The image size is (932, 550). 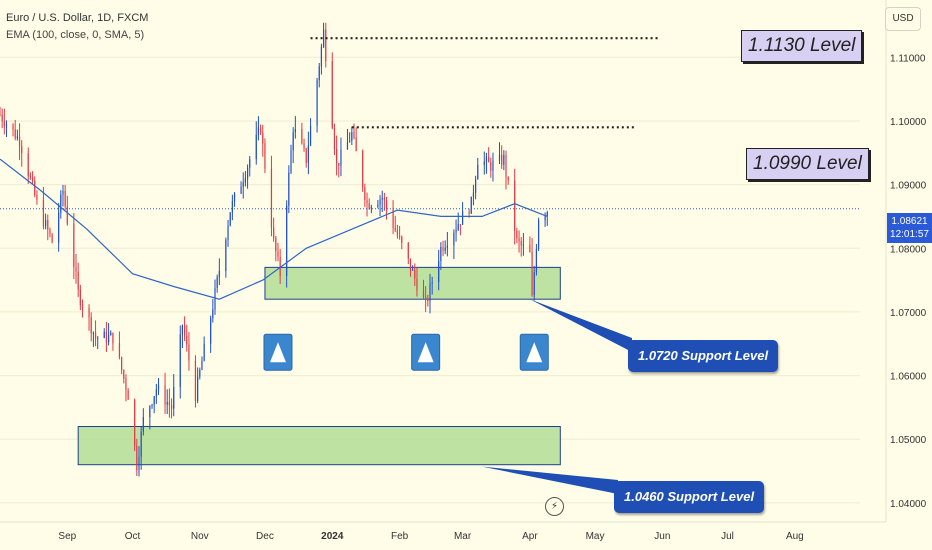 What do you see at coordinates (903, 19) in the screenshot?
I see `currency-button: USD` at bounding box center [903, 19].